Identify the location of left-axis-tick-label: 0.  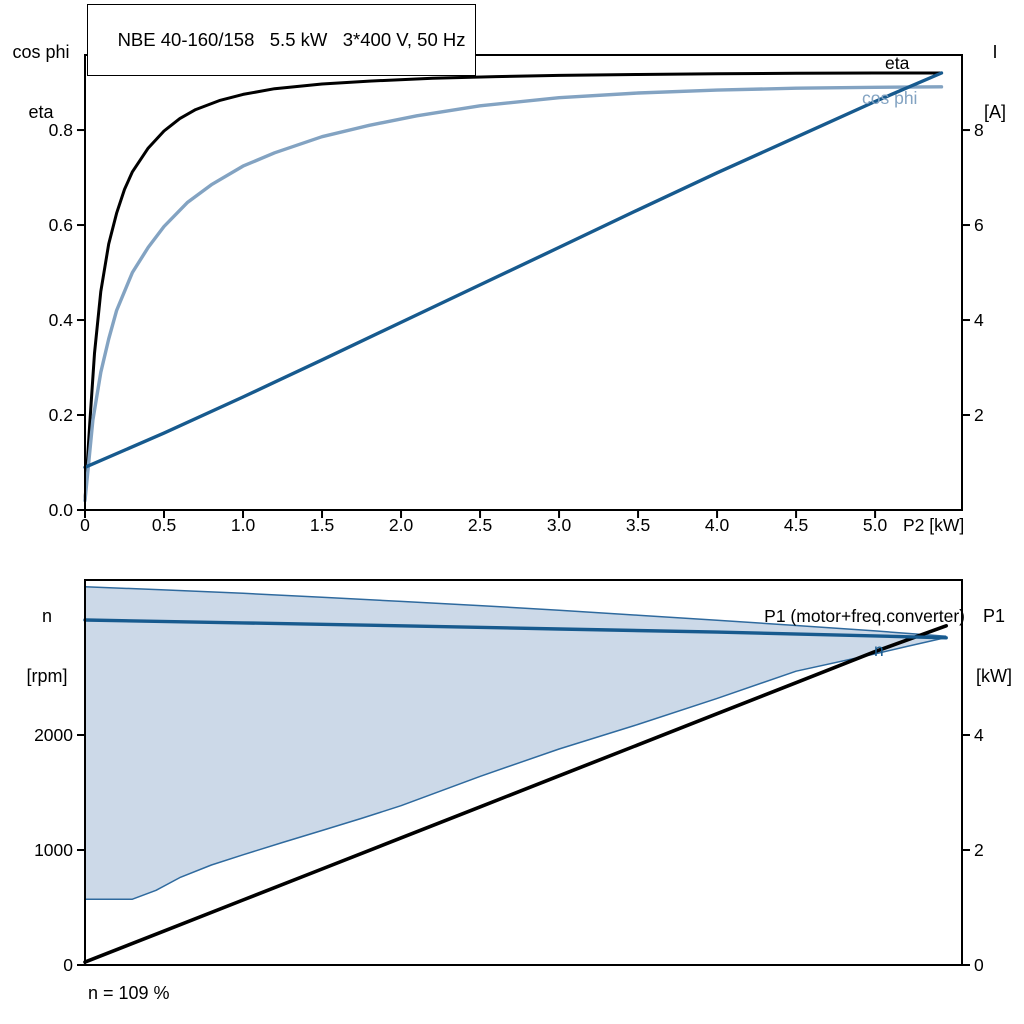
(68, 965).